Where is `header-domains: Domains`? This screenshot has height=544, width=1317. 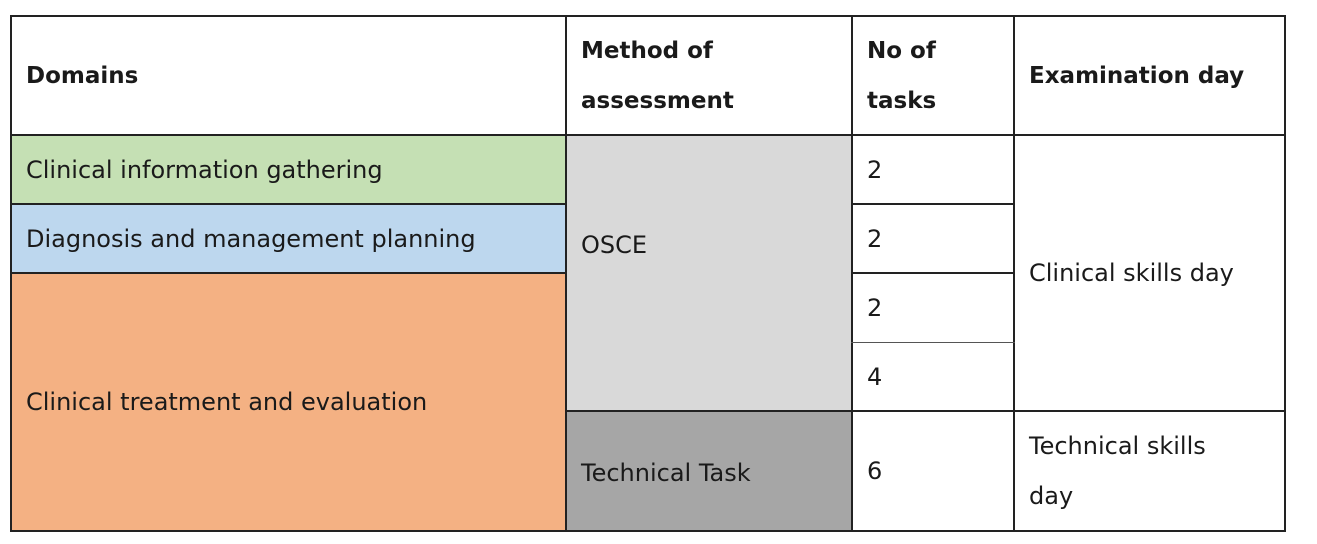
header-domains: Domains is located at coordinates (82, 75).